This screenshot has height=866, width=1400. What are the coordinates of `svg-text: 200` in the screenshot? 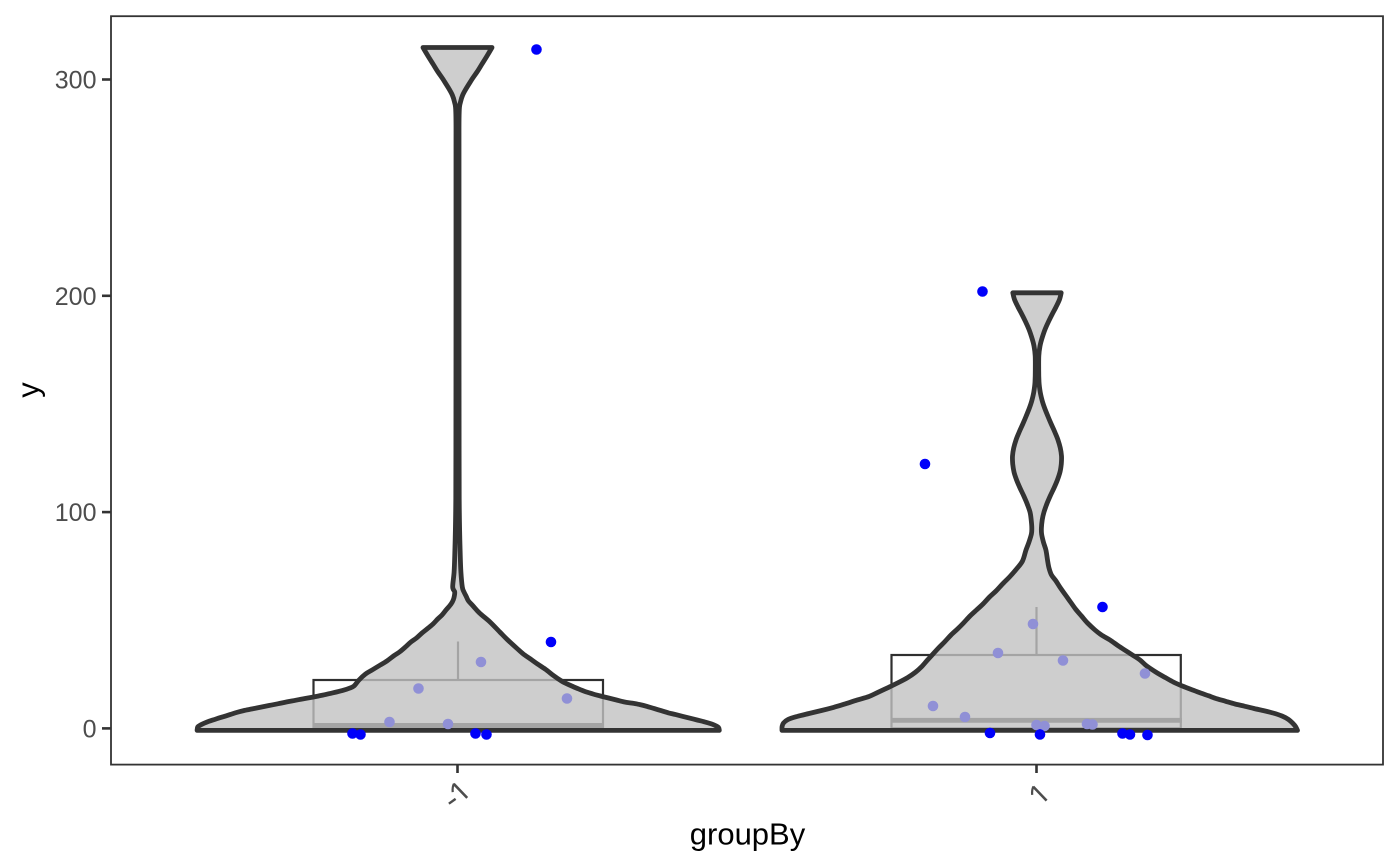 It's located at (76, 297).